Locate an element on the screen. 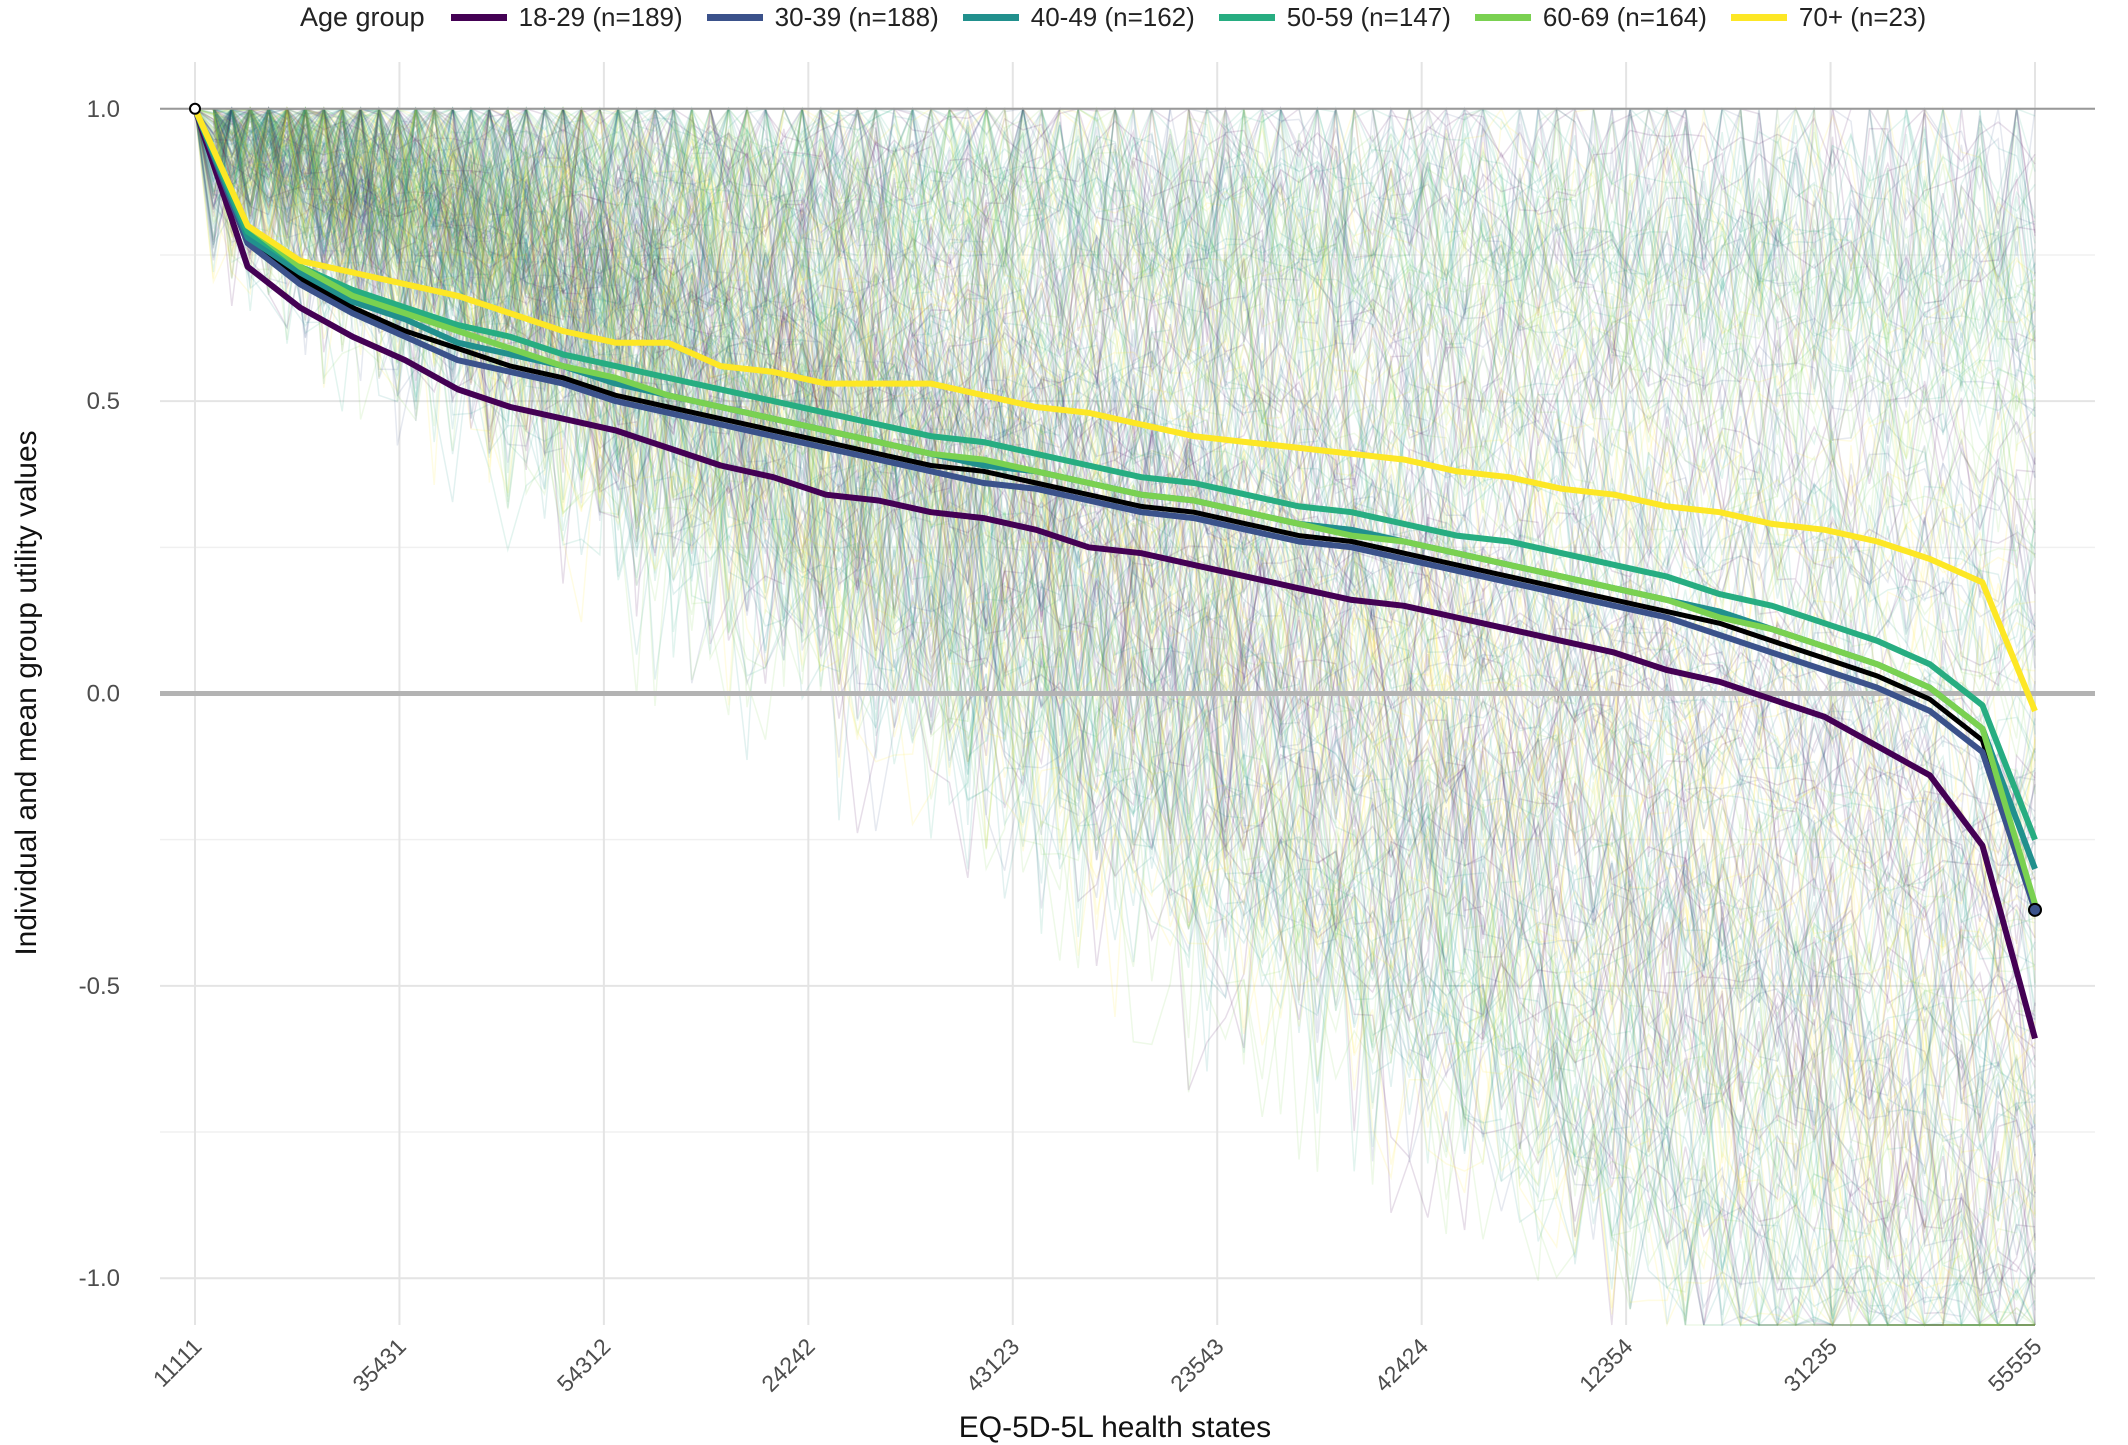 The image size is (2128, 1445). legend-item: 50-59 (n=147) is located at coordinates (1334, 17).